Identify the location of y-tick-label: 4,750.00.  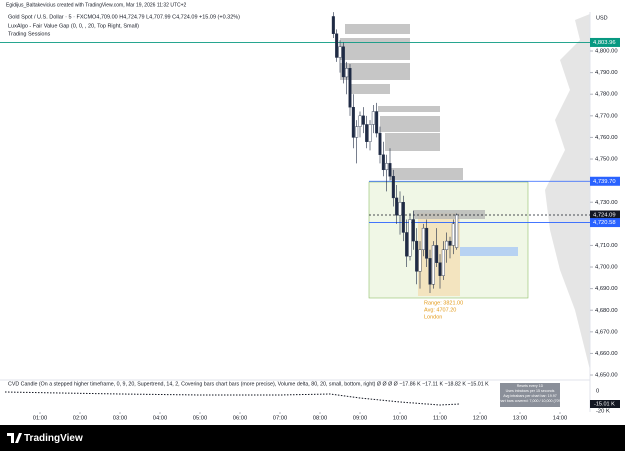
(606, 160).